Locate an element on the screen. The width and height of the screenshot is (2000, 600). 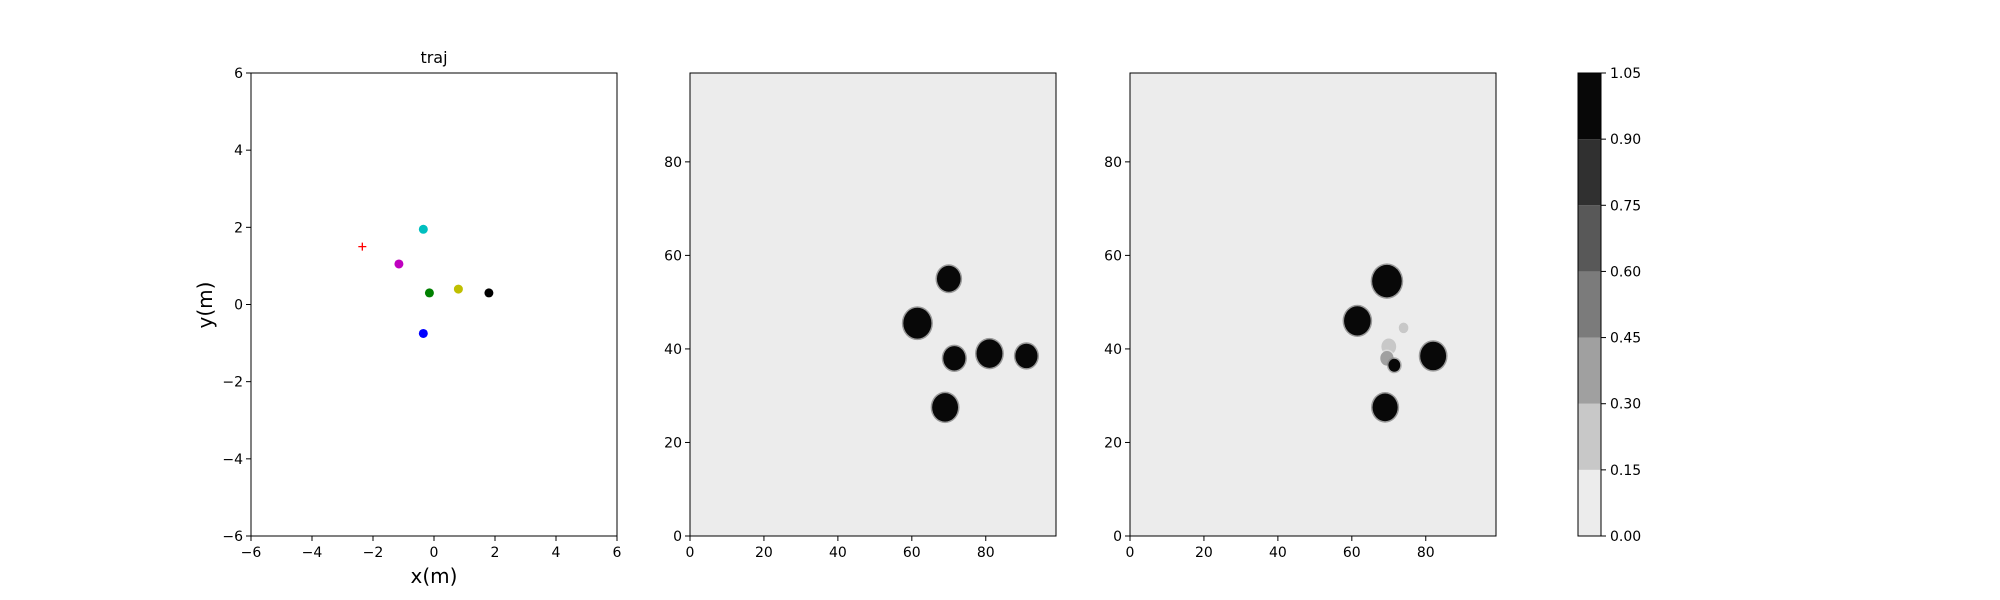
x-tick-label: 2 is located at coordinates (495, 553).